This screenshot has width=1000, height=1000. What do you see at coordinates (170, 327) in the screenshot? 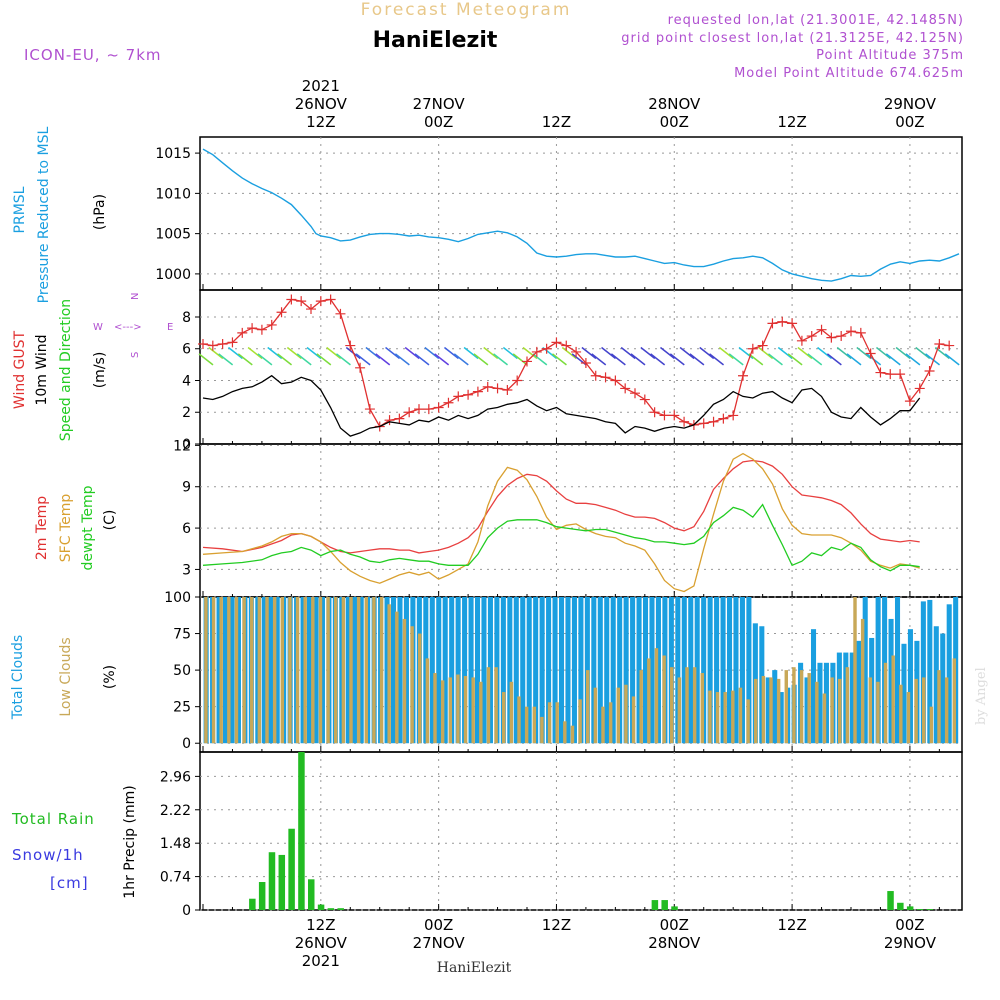
I see `compass-e: E` at bounding box center [170, 327].